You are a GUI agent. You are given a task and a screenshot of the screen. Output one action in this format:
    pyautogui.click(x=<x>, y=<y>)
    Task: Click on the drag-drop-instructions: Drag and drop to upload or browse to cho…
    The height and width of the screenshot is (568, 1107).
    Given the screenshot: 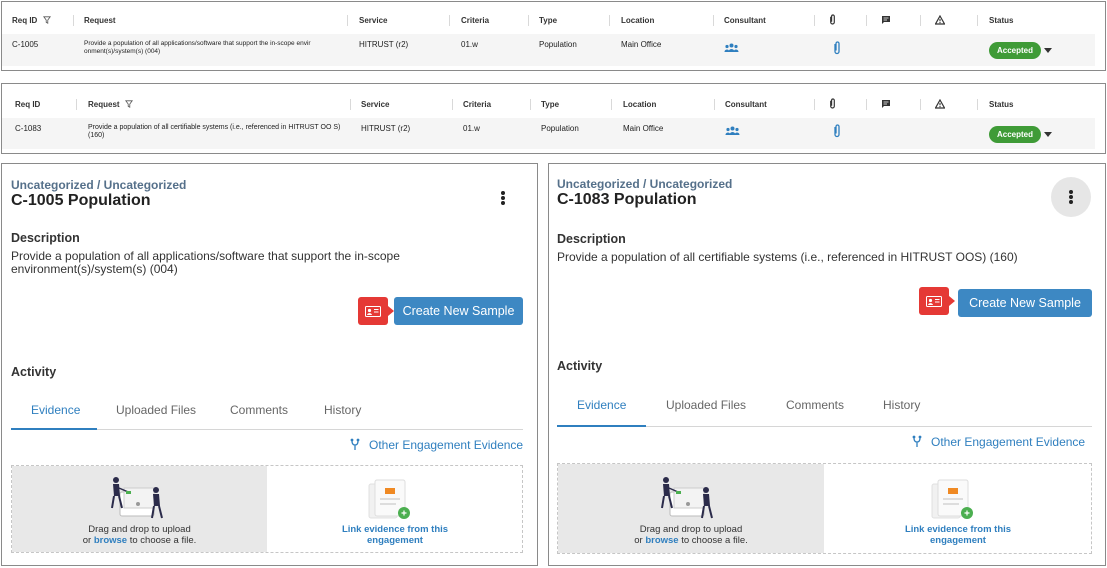 What is the action you would take?
    pyautogui.click(x=691, y=535)
    